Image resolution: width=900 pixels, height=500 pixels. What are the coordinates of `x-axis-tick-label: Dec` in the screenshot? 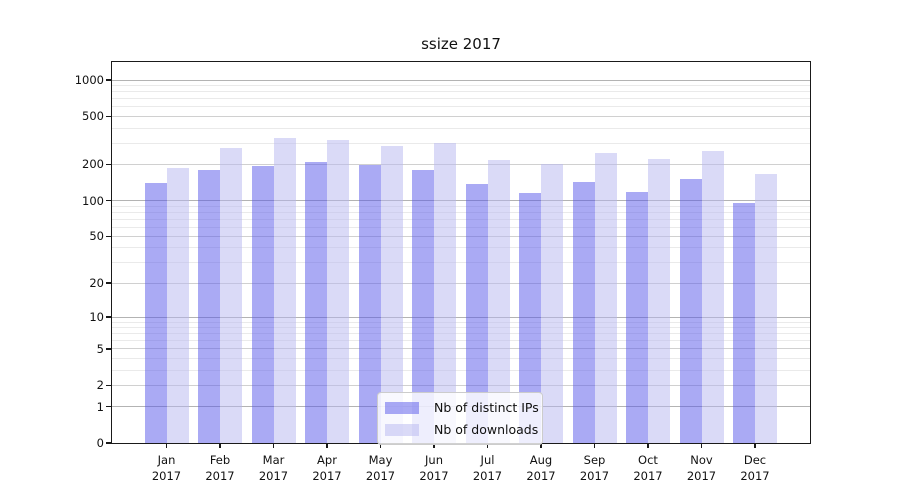 It's located at (755, 460).